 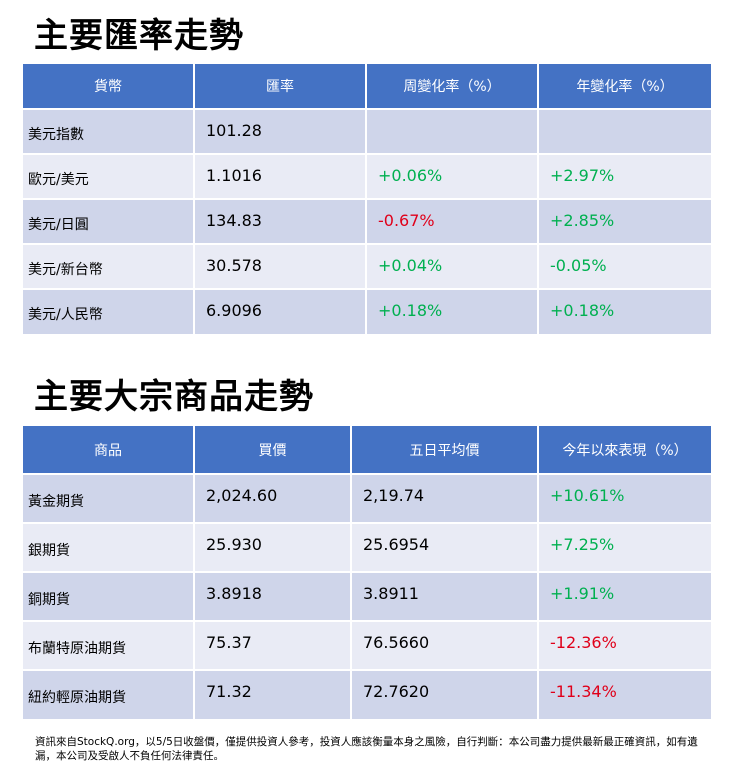 I want to click on table-row: 銀期貨 25.930 25.6954 +7.25%, so click(x=367, y=547).